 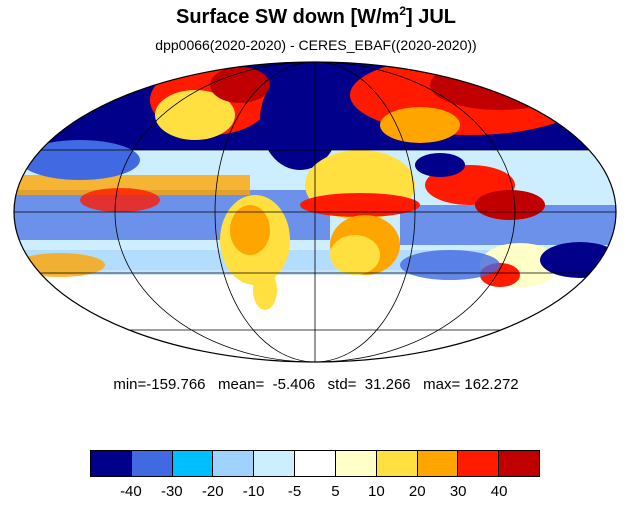 What do you see at coordinates (458, 491) in the screenshot?
I see `colorbar-tick-label: 30` at bounding box center [458, 491].